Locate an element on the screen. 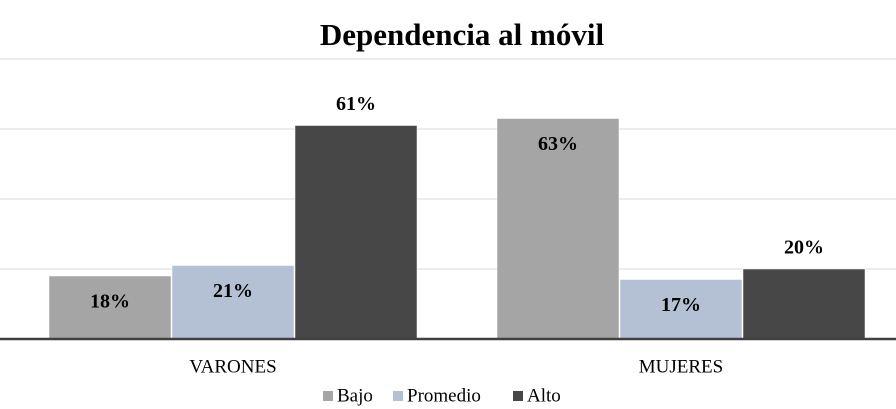  data-label: 21% is located at coordinates (233, 291).